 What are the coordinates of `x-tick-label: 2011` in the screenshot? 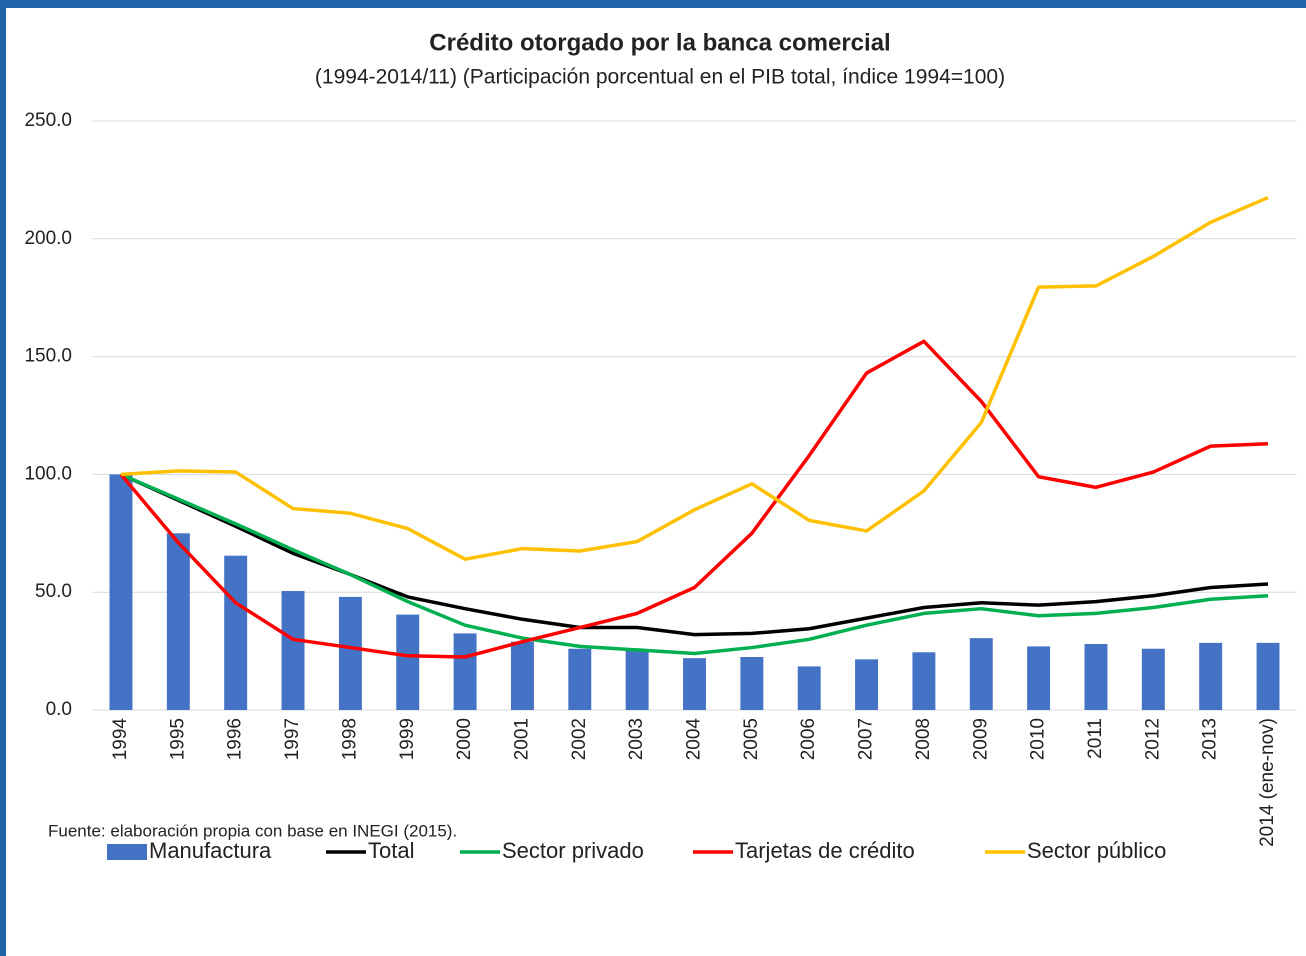 It's located at (1095, 738).